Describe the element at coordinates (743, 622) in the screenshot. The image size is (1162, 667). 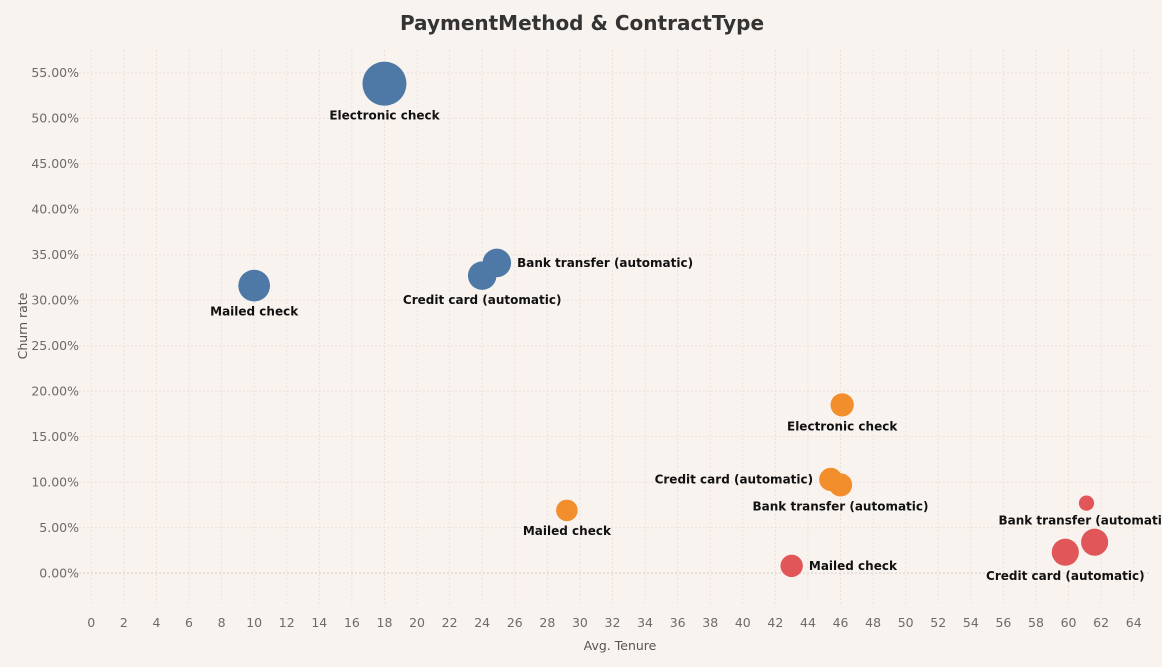
I see `x-tick-label: 40` at that location.